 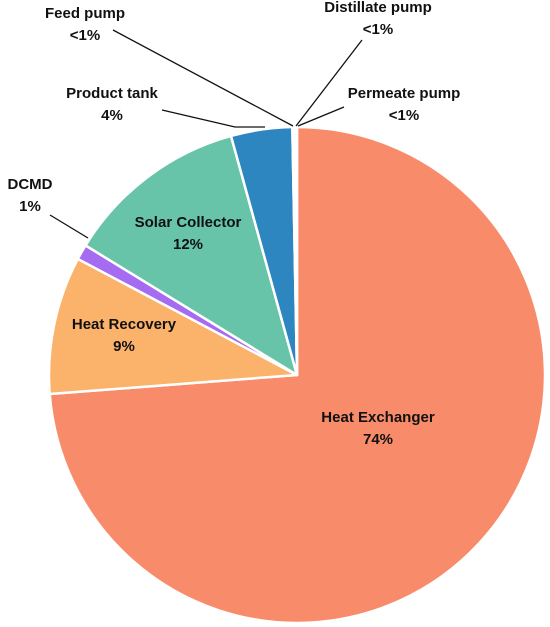 I want to click on leader-line-product-tank, so click(x=213, y=118).